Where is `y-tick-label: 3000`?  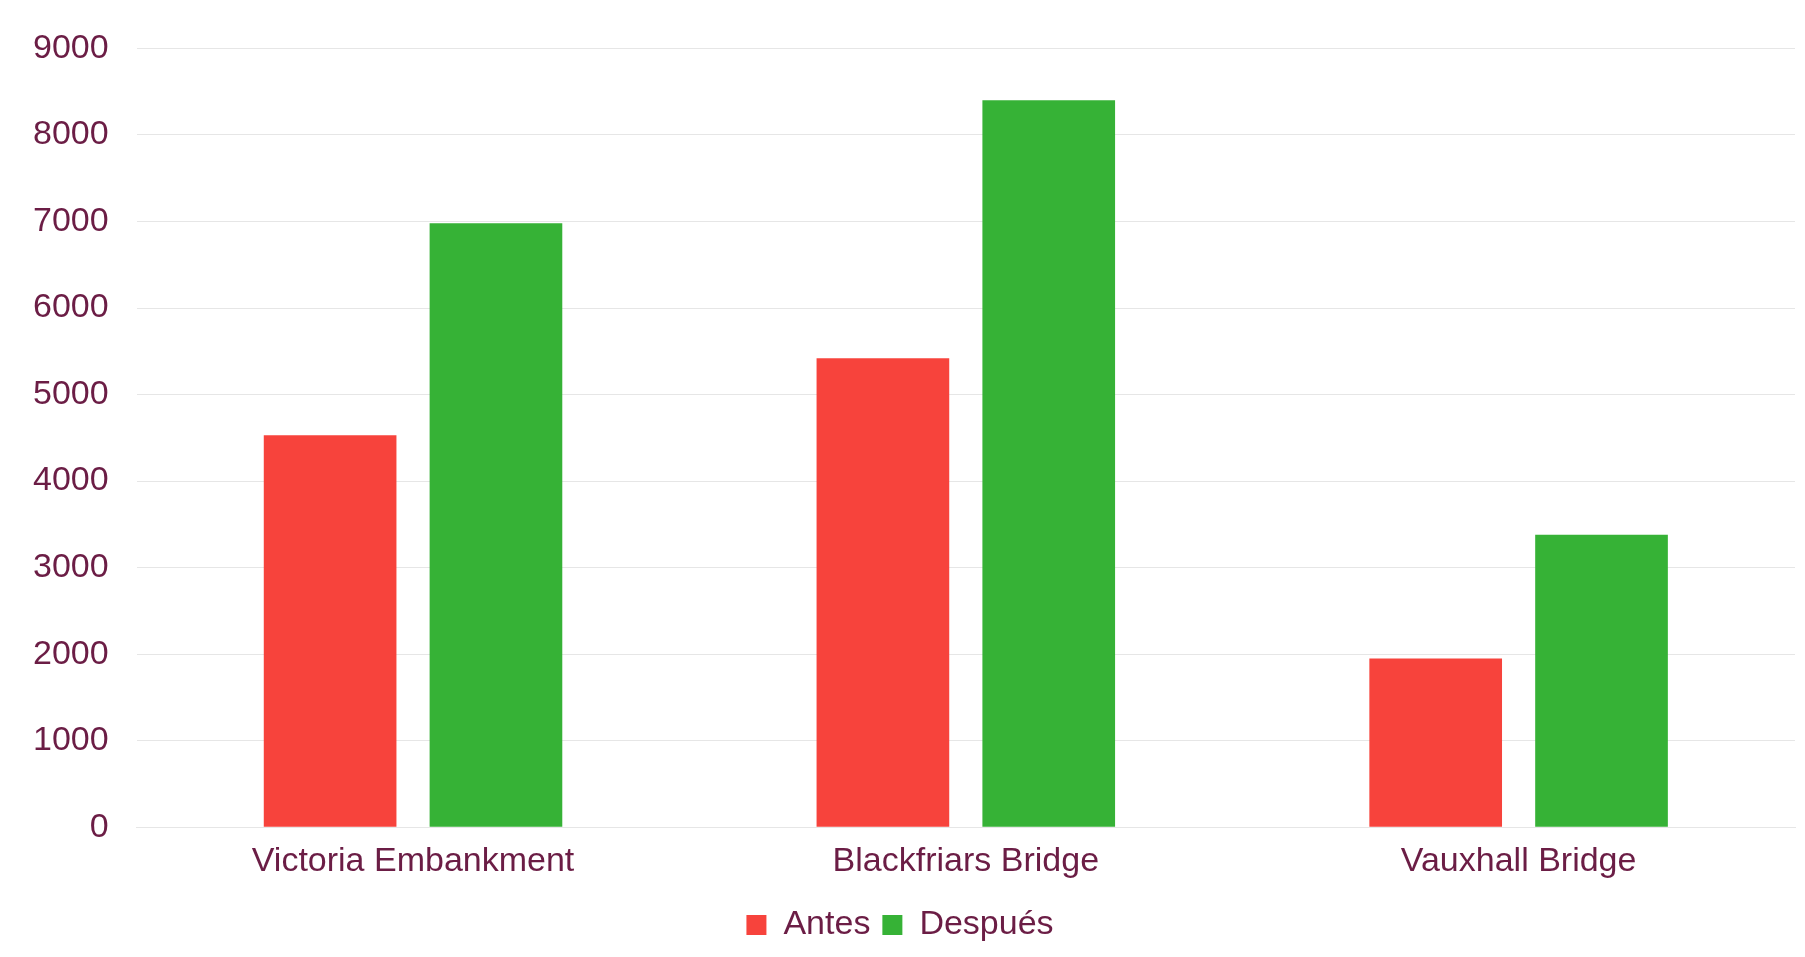 y-tick-label: 3000 is located at coordinates (71, 564).